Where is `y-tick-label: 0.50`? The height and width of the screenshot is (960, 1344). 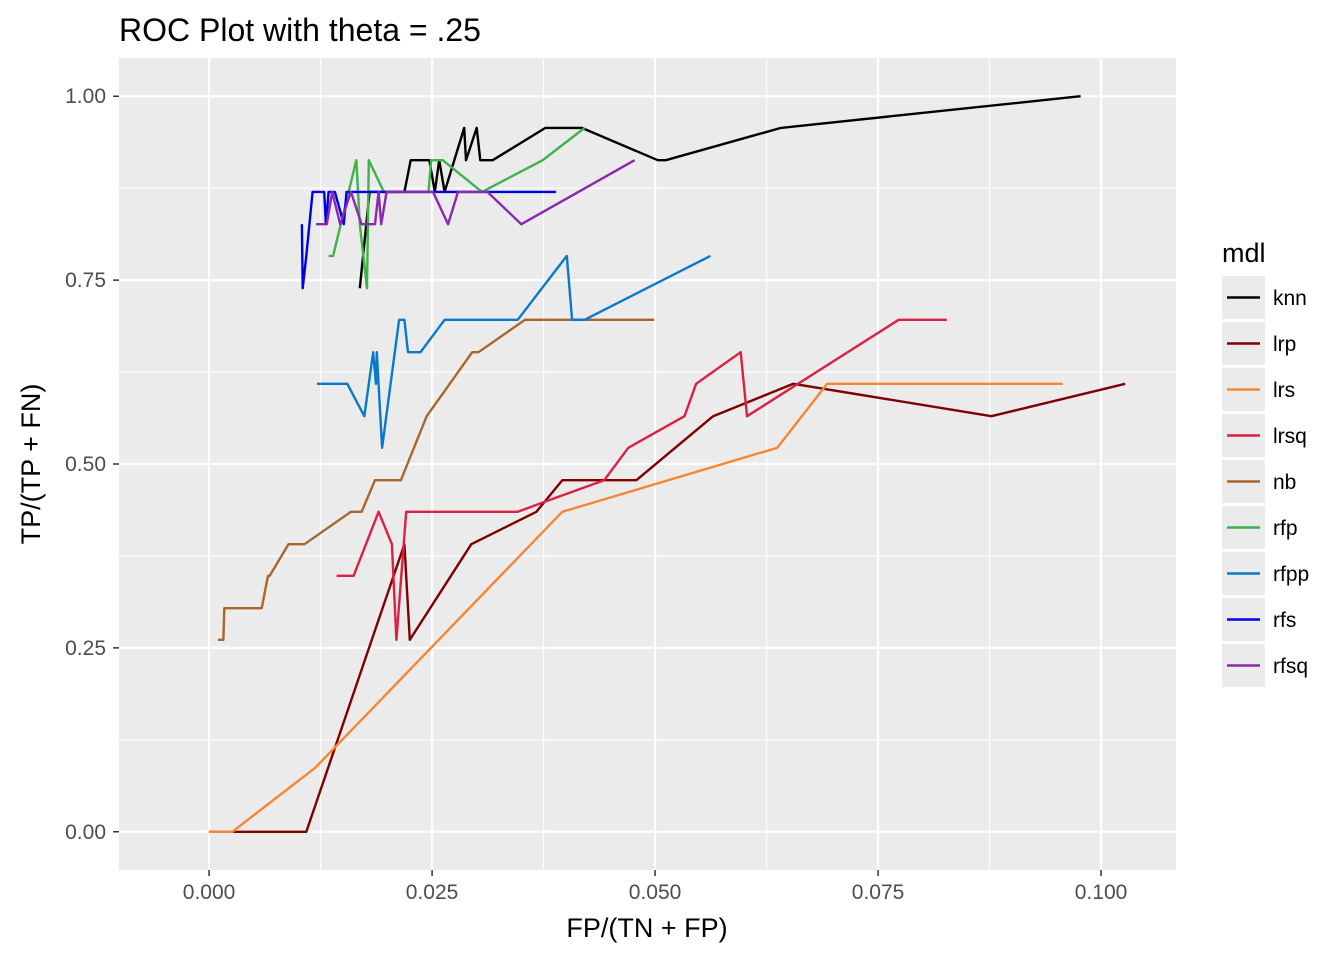 y-tick-label: 0.50 is located at coordinates (85, 464).